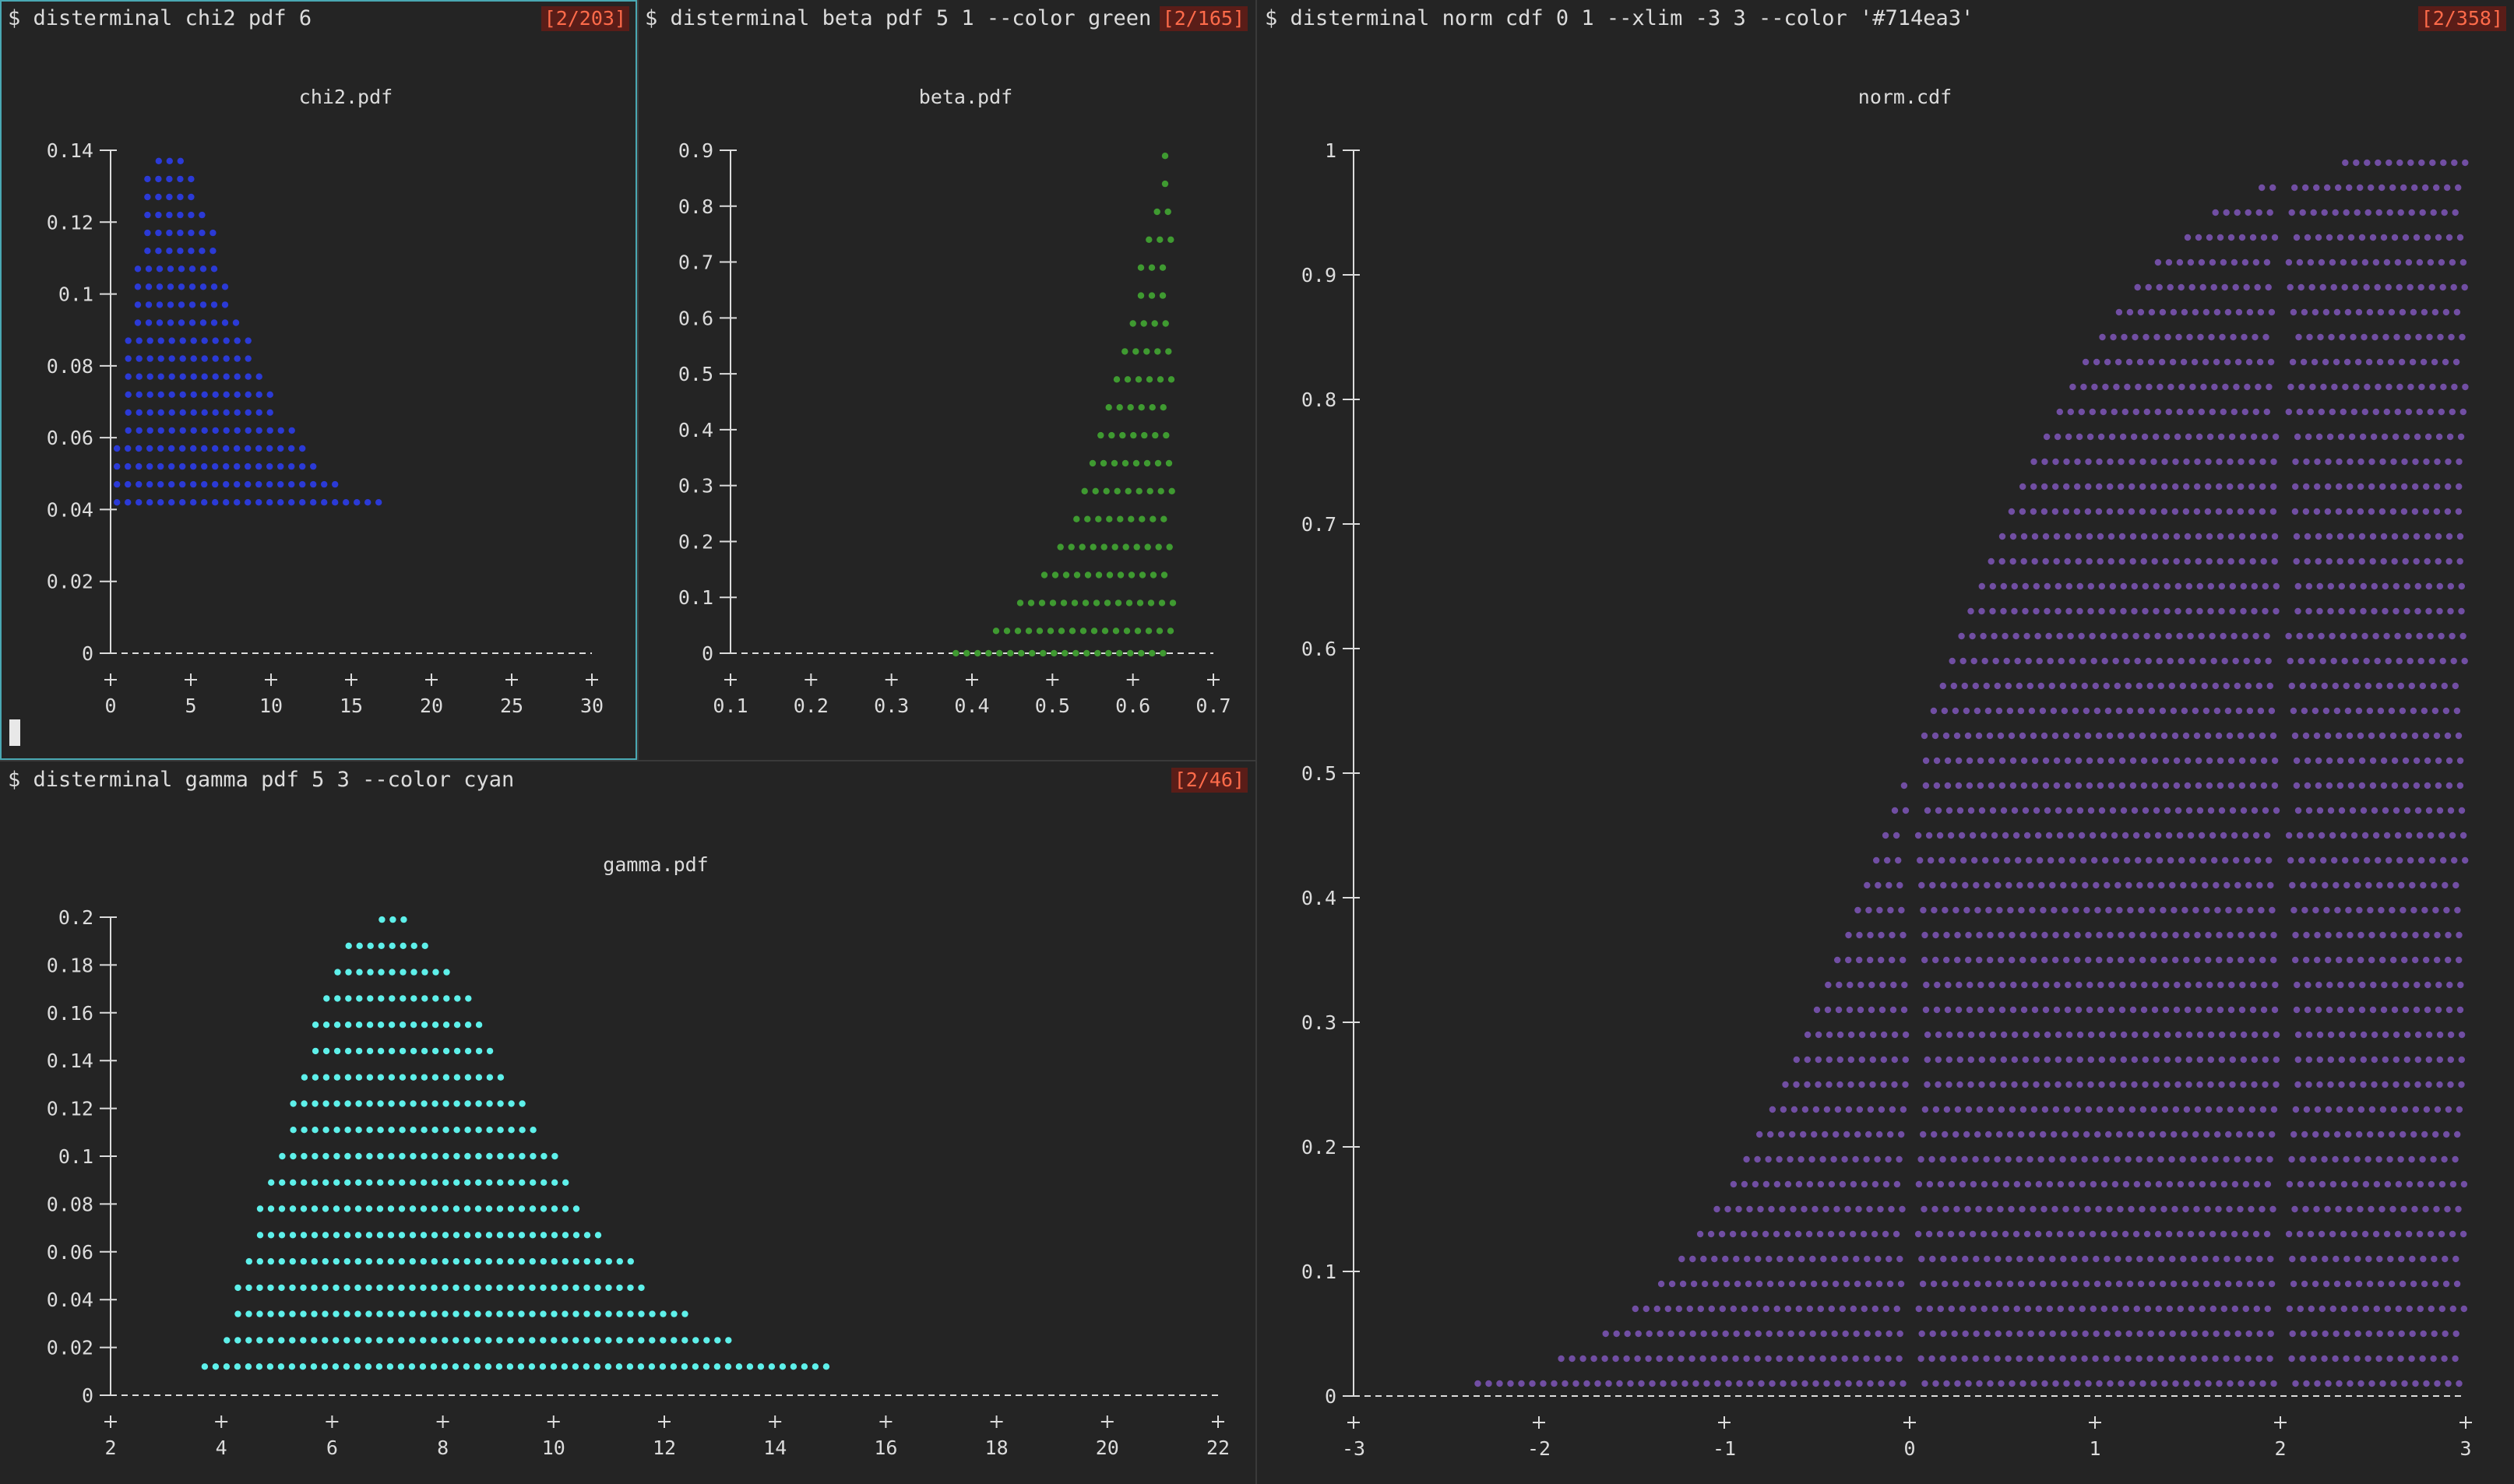 The height and width of the screenshot is (1484, 2514). I want to click on x-tick-label: 0.3, so click(892, 706).